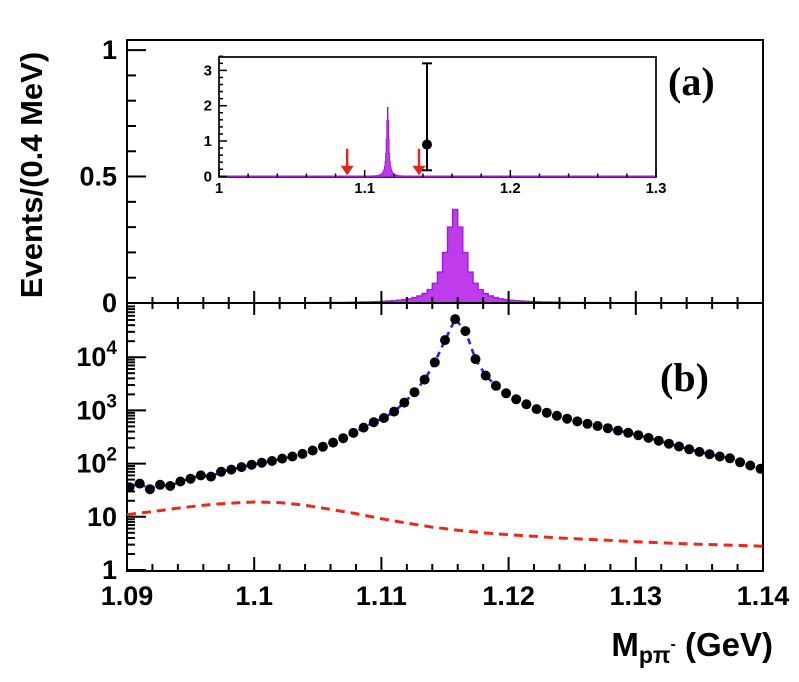 This screenshot has width=799, height=682. I want to click on histogram-shape, so click(455, 256).